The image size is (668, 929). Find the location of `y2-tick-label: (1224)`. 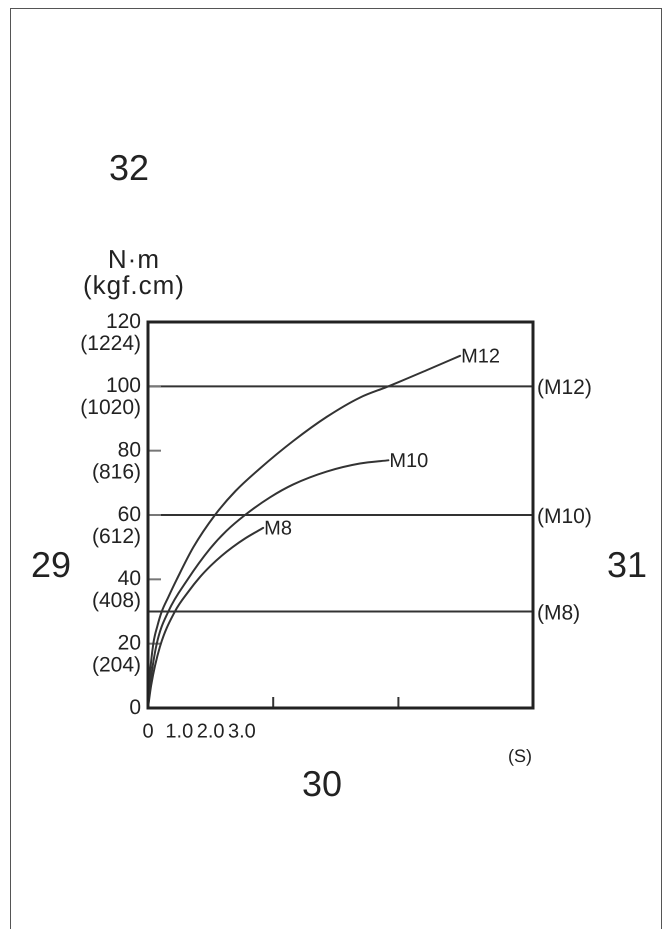

y2-tick-label: (1224) is located at coordinates (110, 343).